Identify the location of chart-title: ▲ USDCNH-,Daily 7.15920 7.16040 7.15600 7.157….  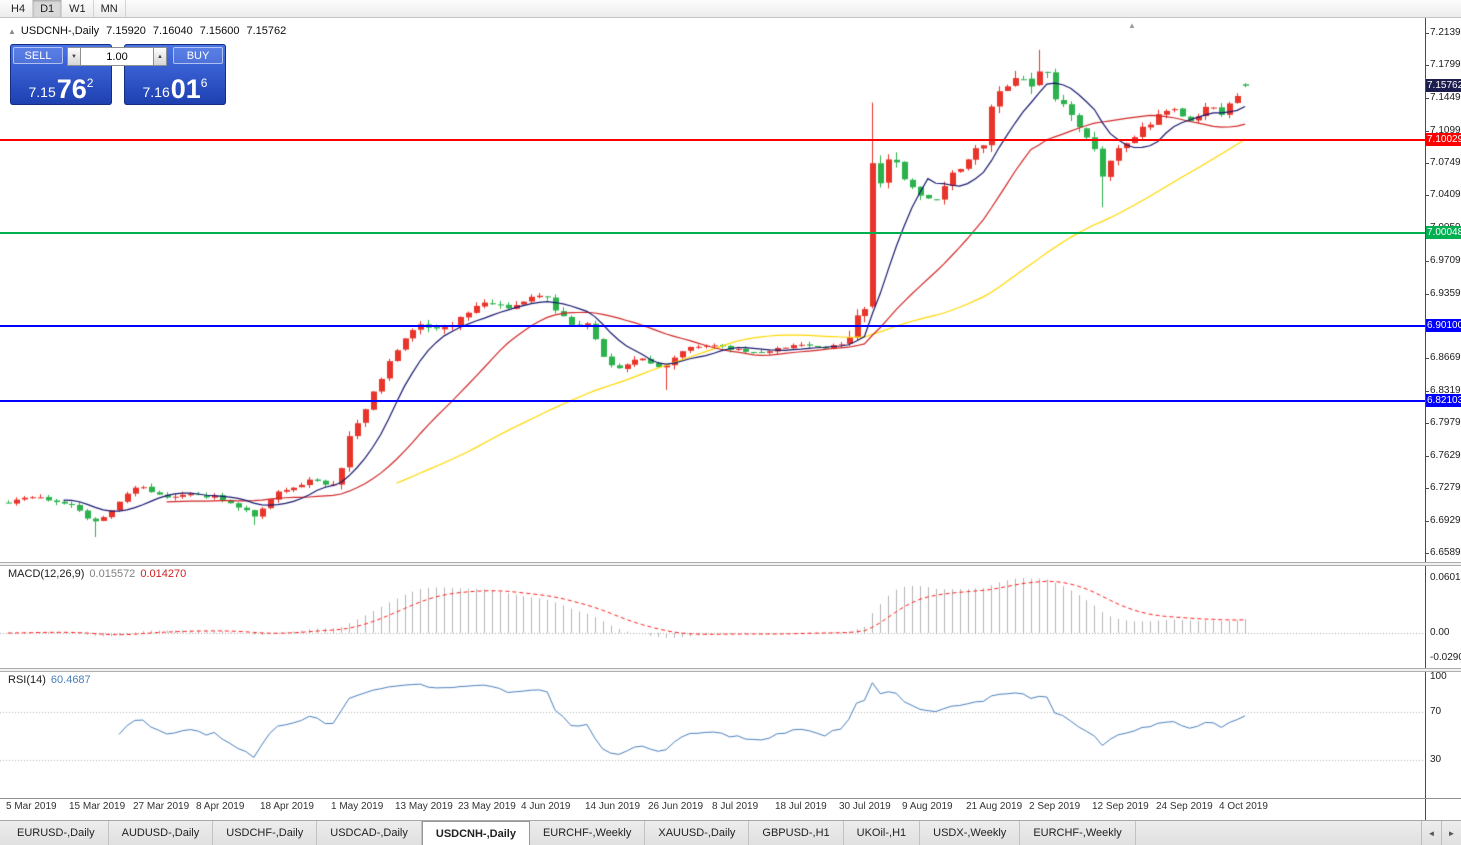
(147, 31).